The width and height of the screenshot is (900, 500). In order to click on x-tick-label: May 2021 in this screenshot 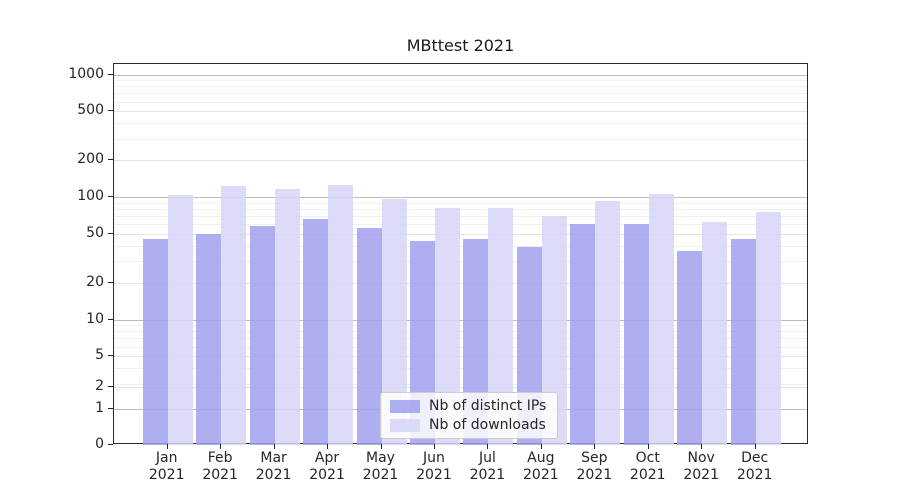, I will do `click(381, 467)`.